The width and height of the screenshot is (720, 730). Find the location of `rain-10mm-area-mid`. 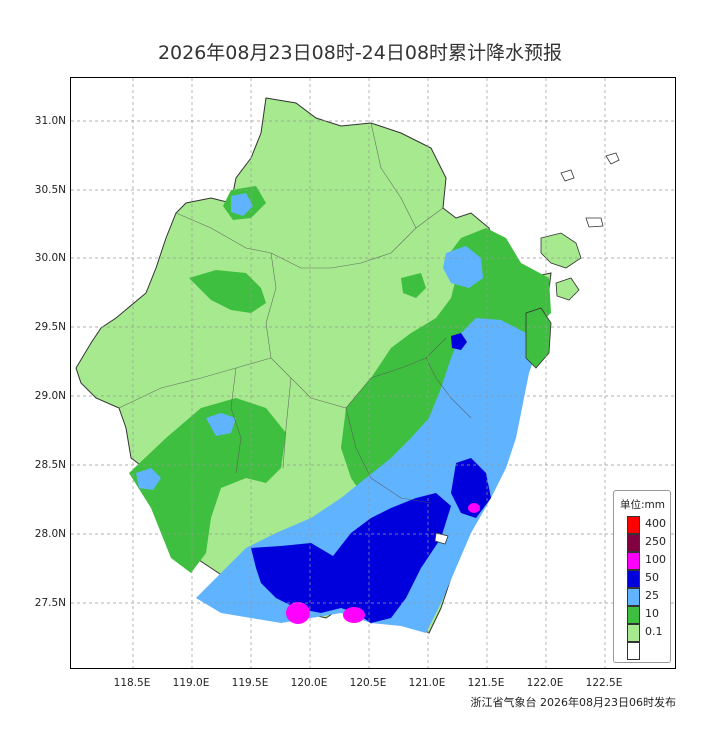

rain-10mm-area-mid is located at coordinates (227, 291).